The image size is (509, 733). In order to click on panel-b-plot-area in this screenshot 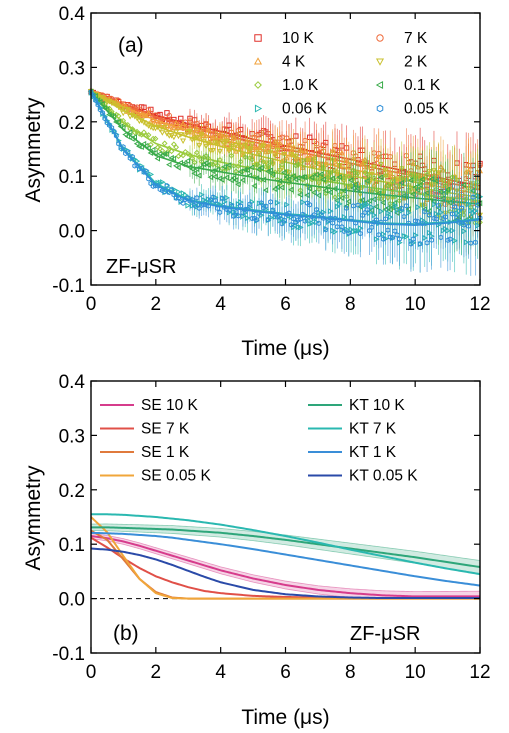, I will do `click(285, 556)`.